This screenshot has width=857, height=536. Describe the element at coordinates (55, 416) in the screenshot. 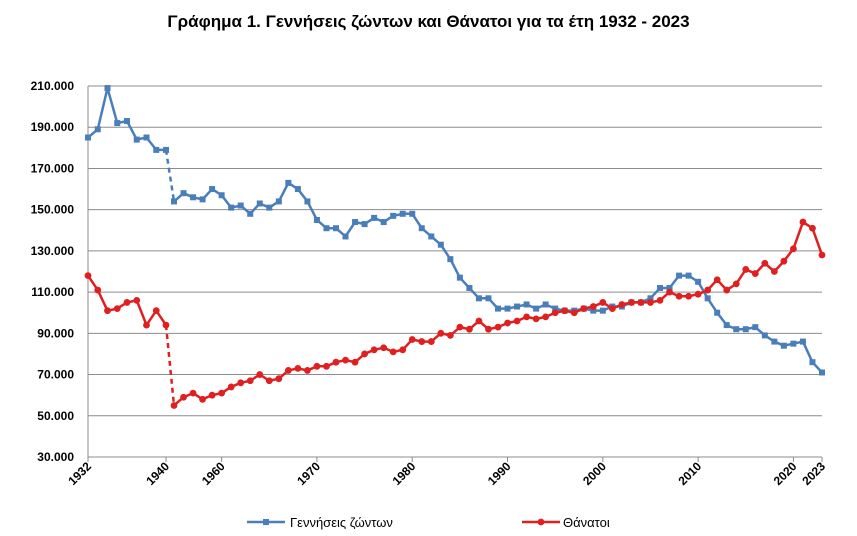

I see `y-tick-label: 50.000` at that location.